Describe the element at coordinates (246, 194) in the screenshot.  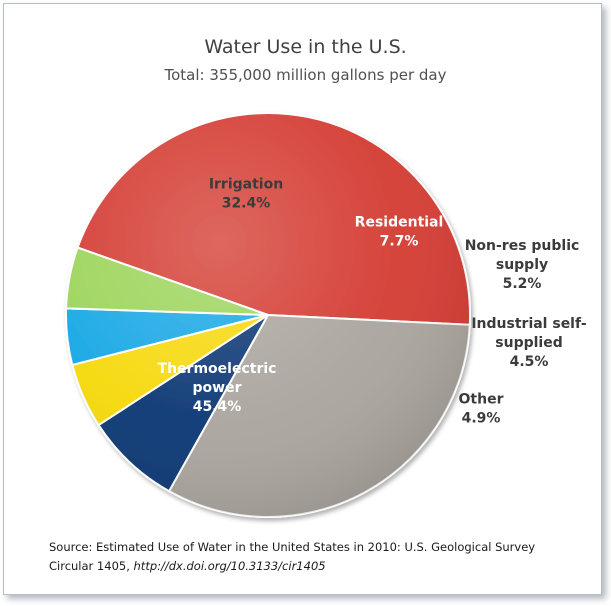
I see `slice-label-irrigation: Irrigation 32.4%` at that location.